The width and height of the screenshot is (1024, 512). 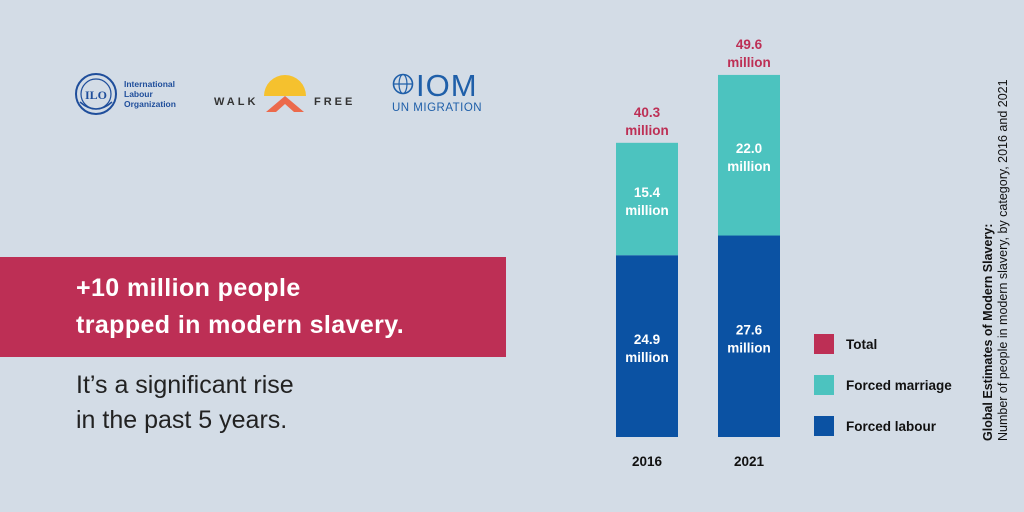 I want to click on headline-line1: +10 million people, so click(x=188, y=288).